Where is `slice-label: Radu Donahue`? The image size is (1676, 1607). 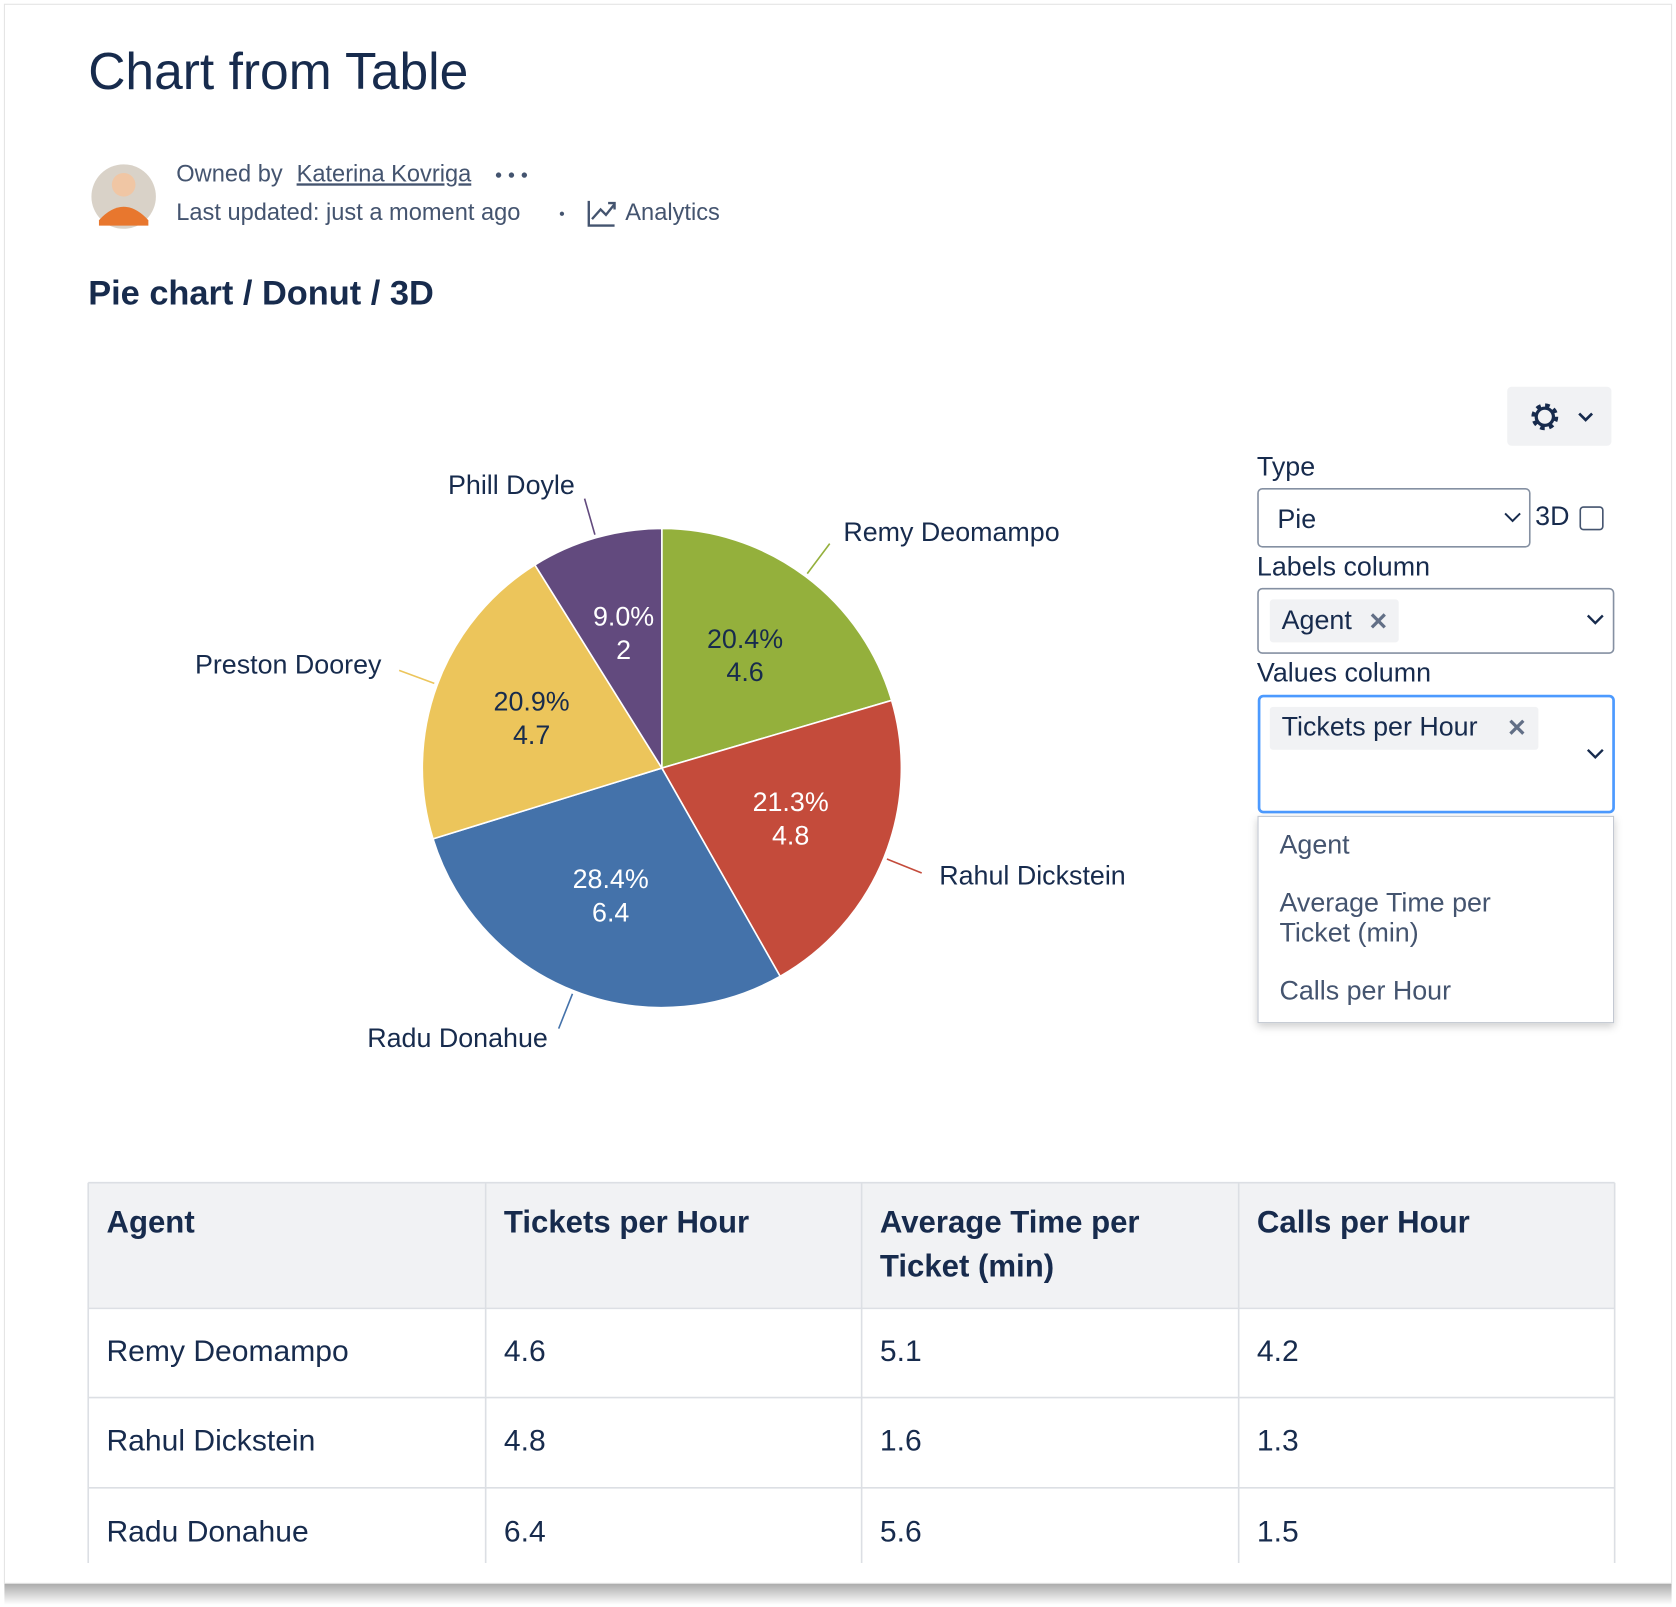
slice-label: Radu Donahue is located at coordinates (457, 1038).